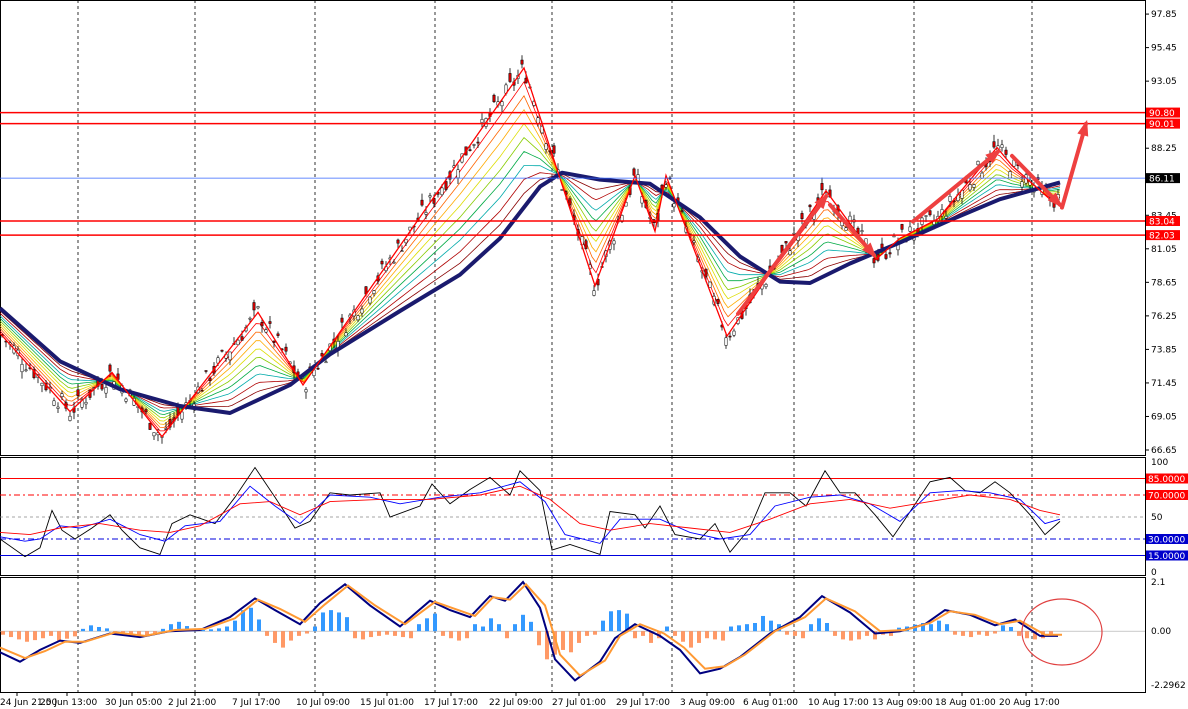  Describe the element at coordinates (965, 703) in the screenshot. I see `x-tick-label: 18 Aug 01:00` at that location.